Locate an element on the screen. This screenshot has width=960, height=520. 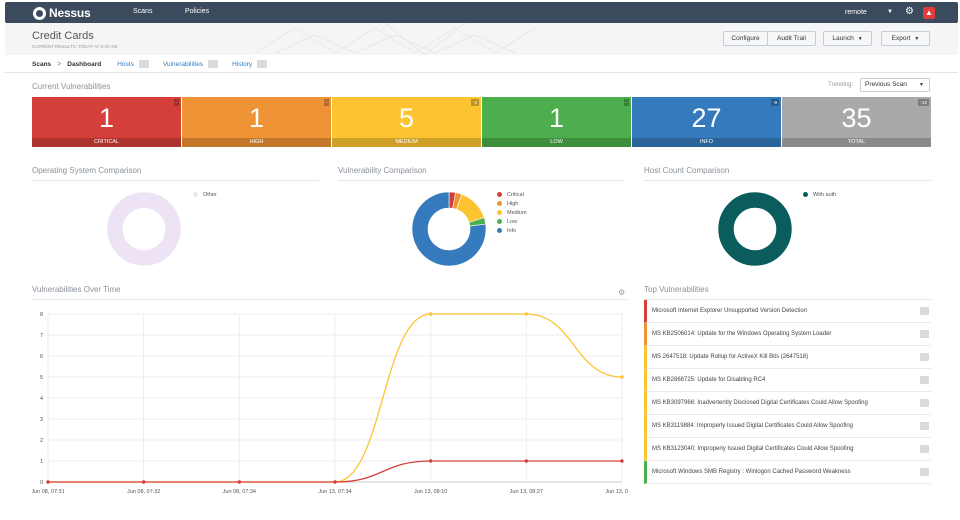
trending-select: Previous Scan ▼ is located at coordinates (895, 85).